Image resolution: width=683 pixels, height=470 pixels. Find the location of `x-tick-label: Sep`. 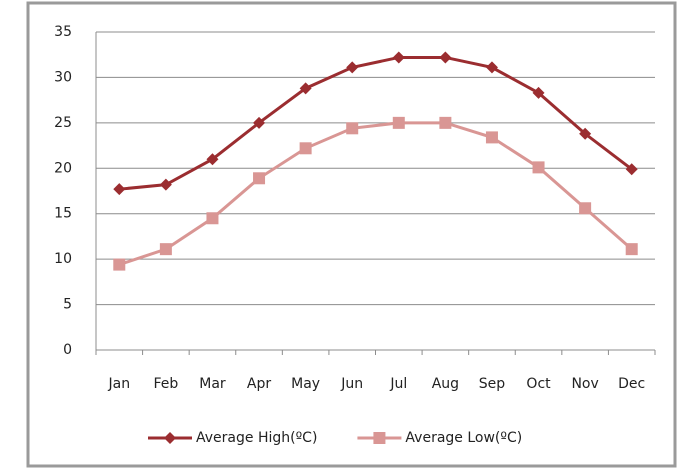

x-tick-label: Sep is located at coordinates (492, 384).